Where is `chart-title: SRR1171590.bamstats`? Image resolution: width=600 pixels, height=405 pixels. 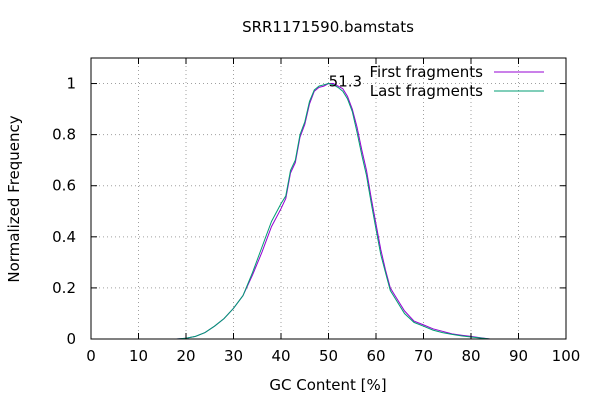 chart-title: SRR1171590.bamstats is located at coordinates (328, 27).